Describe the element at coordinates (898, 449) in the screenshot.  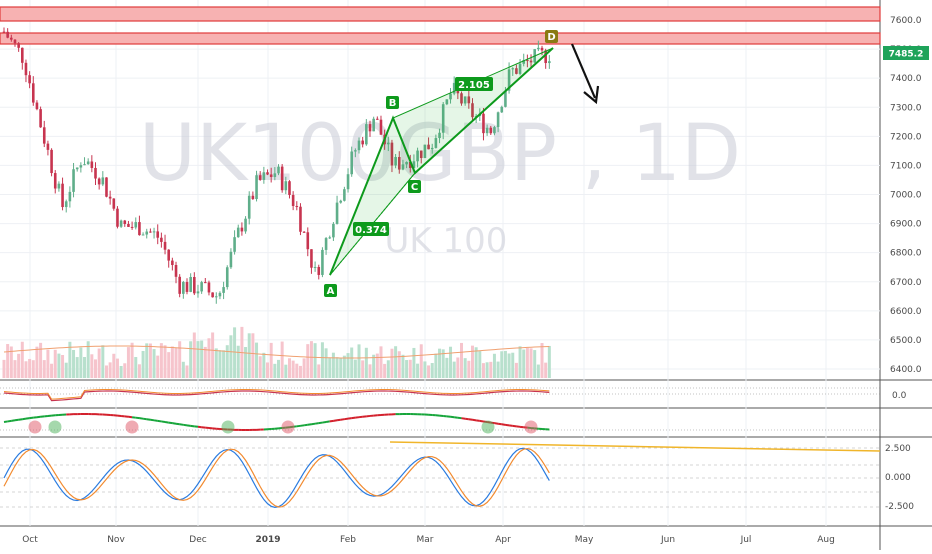
I see `stochastic-axis-label: 2.500` at that location.